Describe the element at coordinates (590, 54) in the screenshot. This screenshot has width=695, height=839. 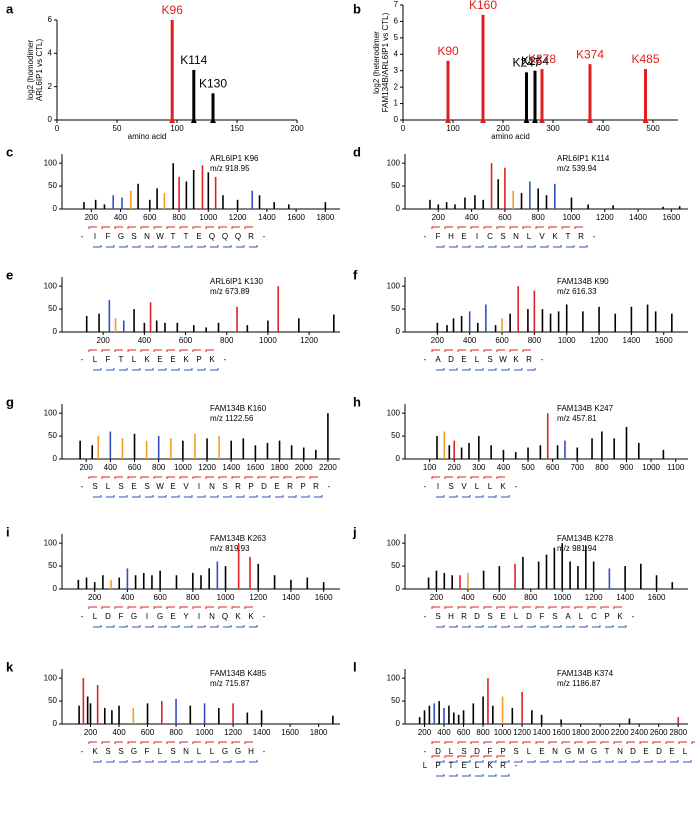
I see `stem-label: K374` at that location.